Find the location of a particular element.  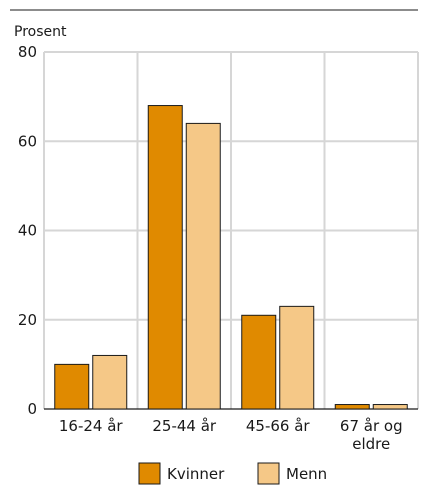

y-tick-labels: 0 20 40 60 80 is located at coordinates (27, 230).